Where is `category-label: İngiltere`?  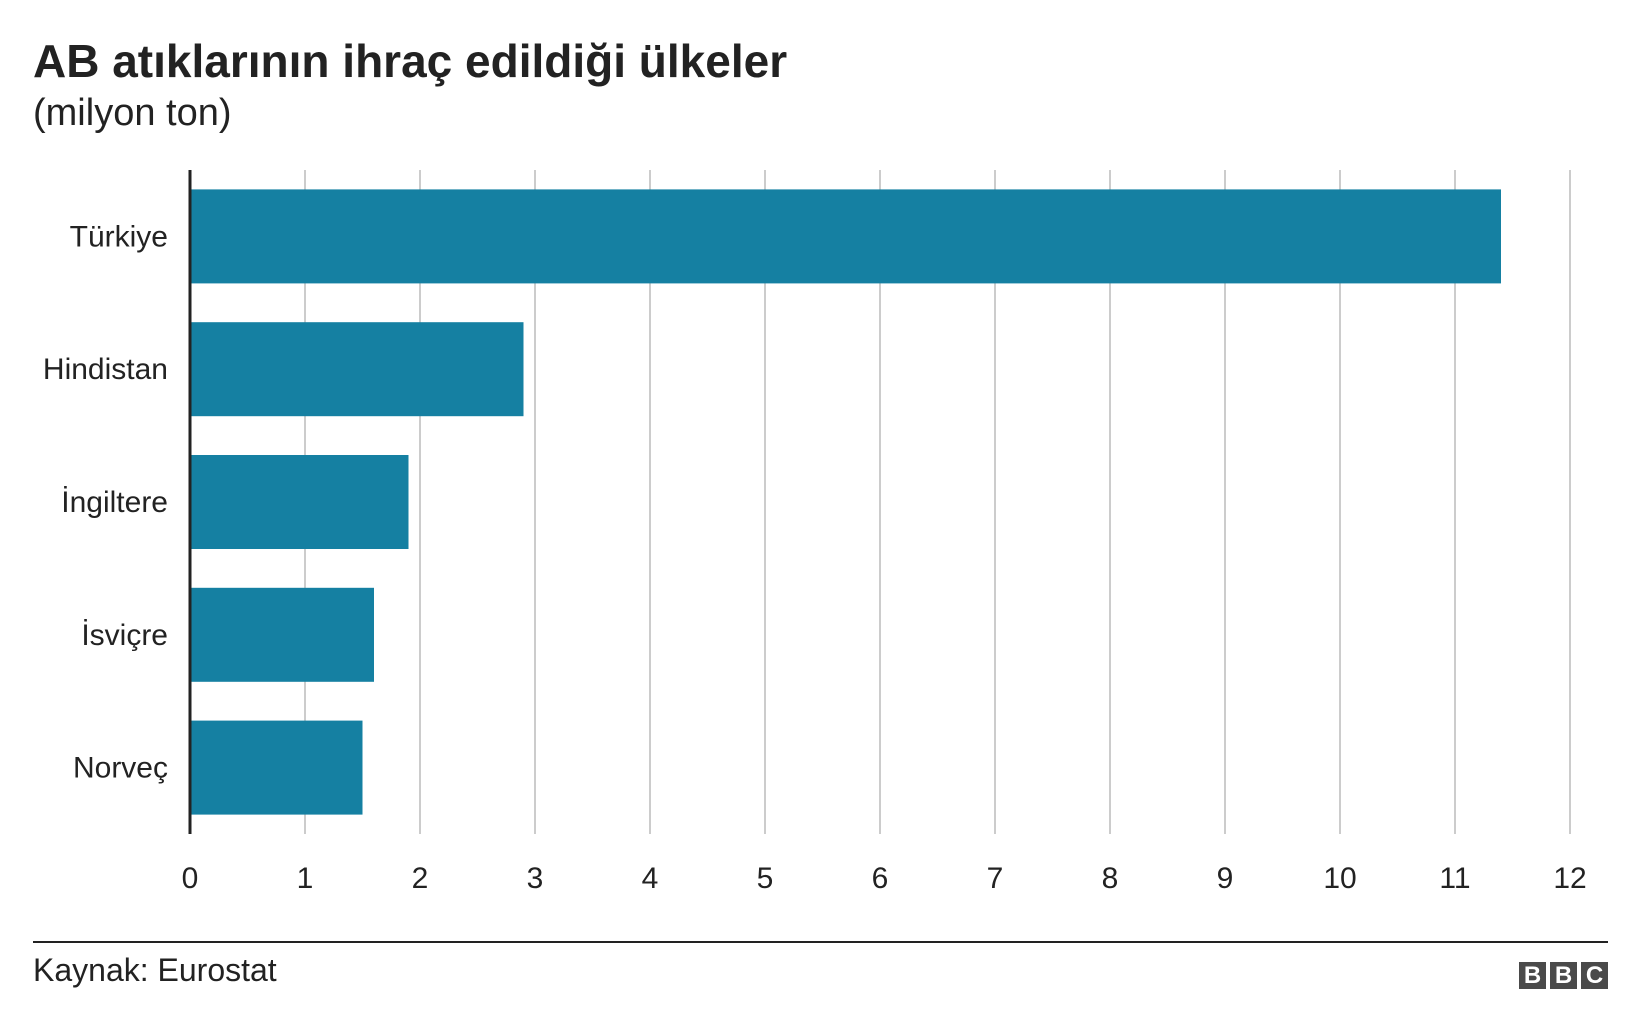
category-label: İngiltere is located at coordinates (114, 502).